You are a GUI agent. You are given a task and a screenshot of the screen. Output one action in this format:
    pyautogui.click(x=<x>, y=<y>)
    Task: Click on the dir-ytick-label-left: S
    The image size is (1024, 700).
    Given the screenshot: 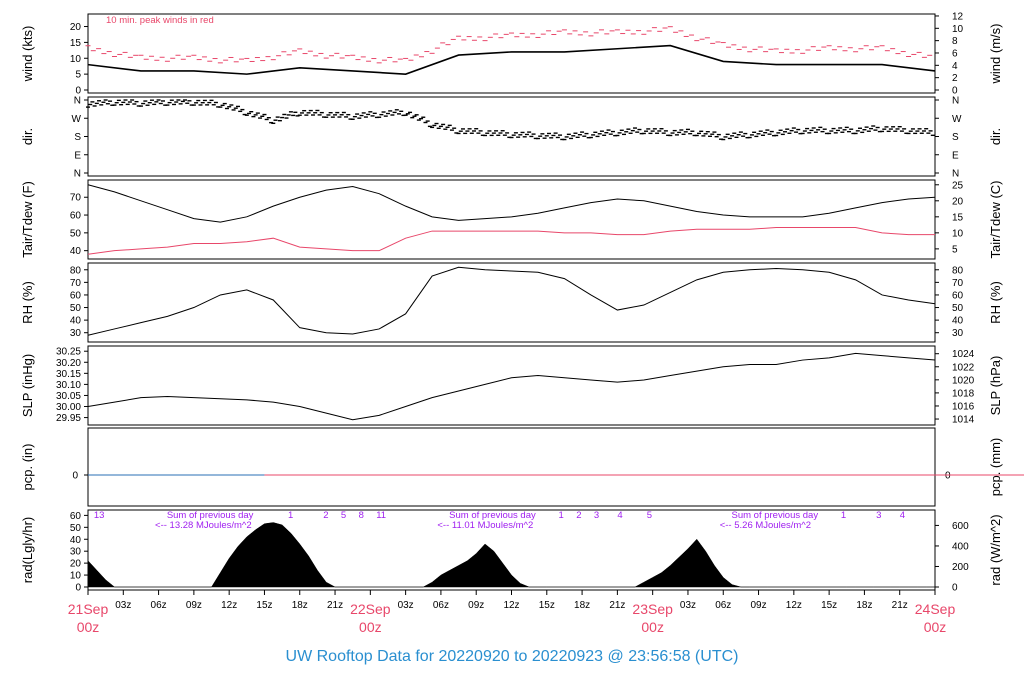 What is the action you would take?
    pyautogui.click(x=77, y=137)
    